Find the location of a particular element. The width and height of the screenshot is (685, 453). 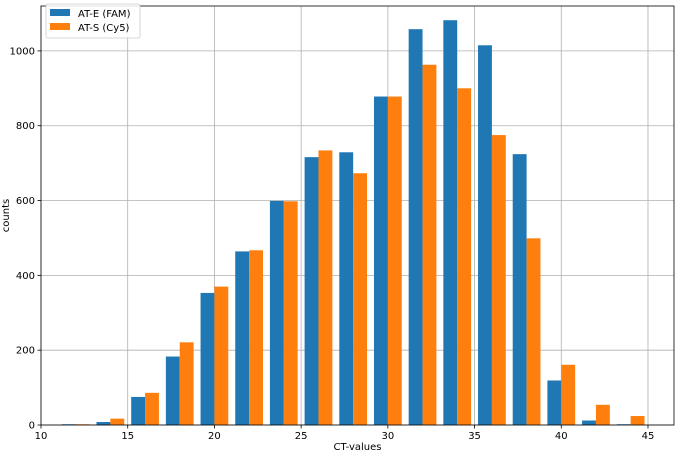

x-axis-label: CT-values is located at coordinates (357, 447).